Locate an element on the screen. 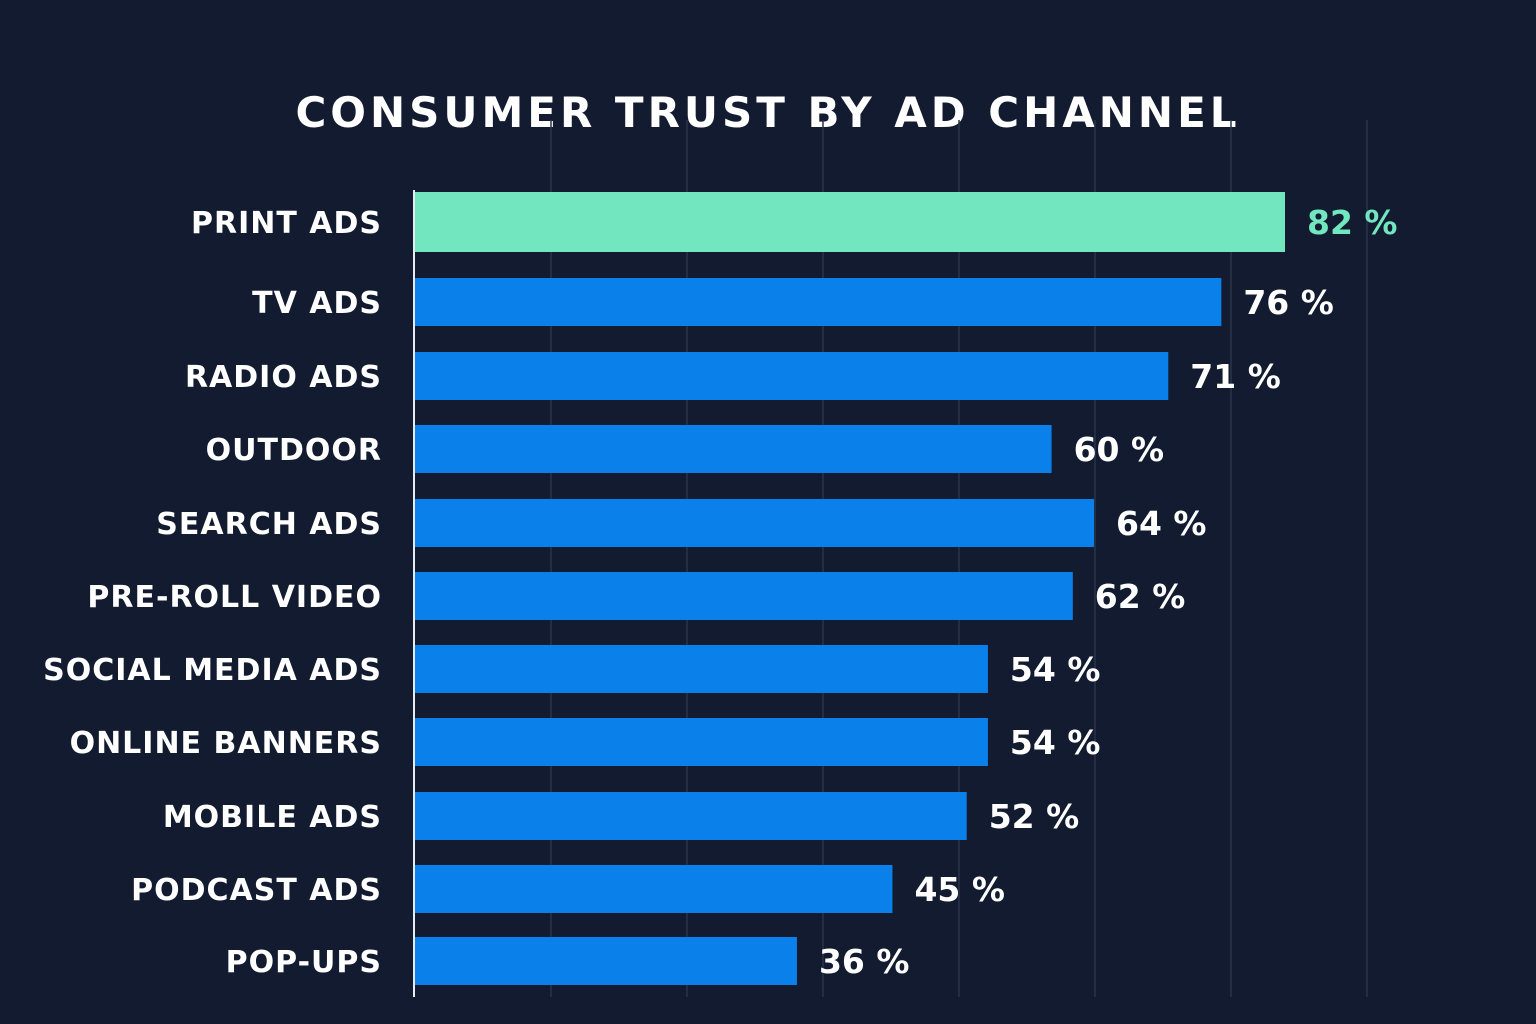  category-label: ONLINE BANNERS is located at coordinates (226, 743).